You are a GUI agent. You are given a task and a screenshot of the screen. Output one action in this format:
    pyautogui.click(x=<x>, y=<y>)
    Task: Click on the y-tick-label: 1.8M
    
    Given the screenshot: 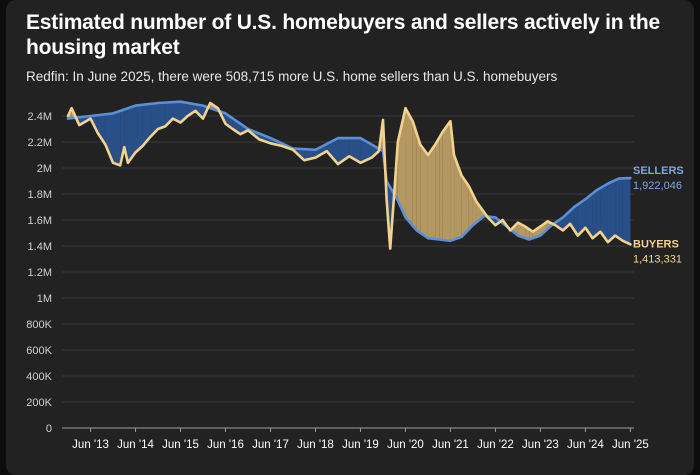 What is the action you would take?
    pyautogui.click(x=40, y=195)
    